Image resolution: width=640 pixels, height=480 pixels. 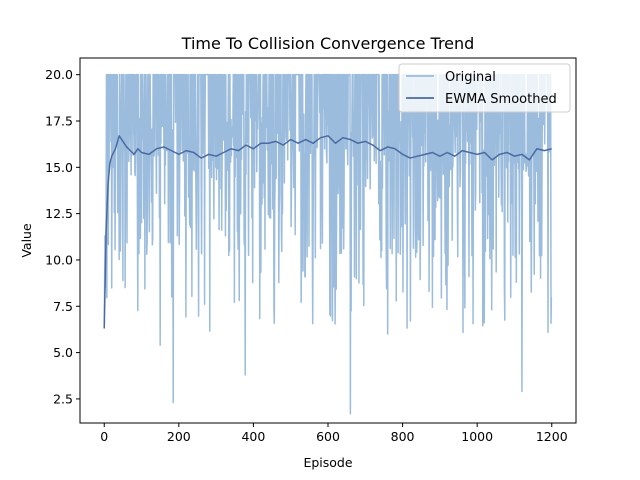 I want to click on x-tick-label: 800, so click(x=403, y=436).